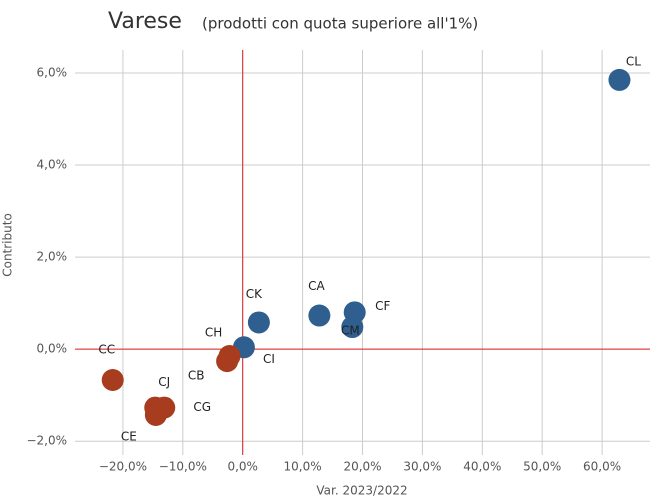 Image resolution: width=653 pixels, height=503 pixels. I want to click on point-label: CA, so click(316, 286).